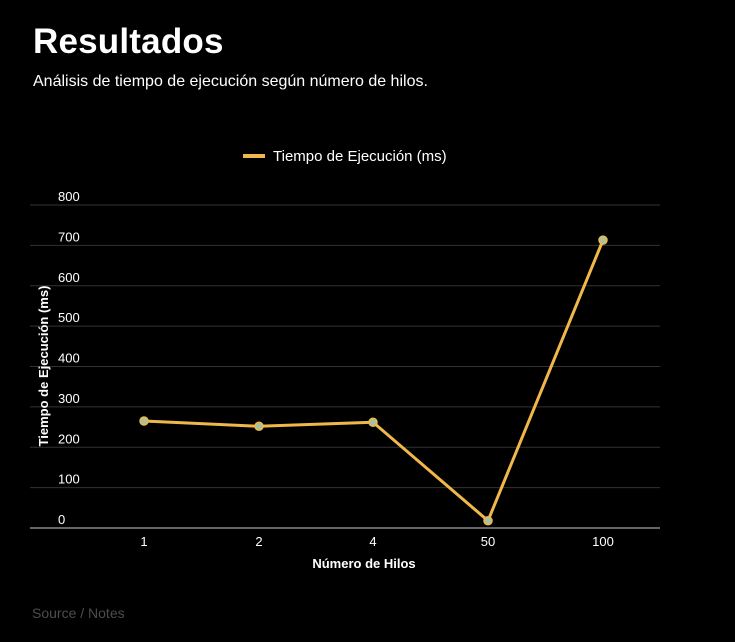 The image size is (735, 642). What do you see at coordinates (69, 398) in the screenshot?
I see `y-tick-label: 300` at bounding box center [69, 398].